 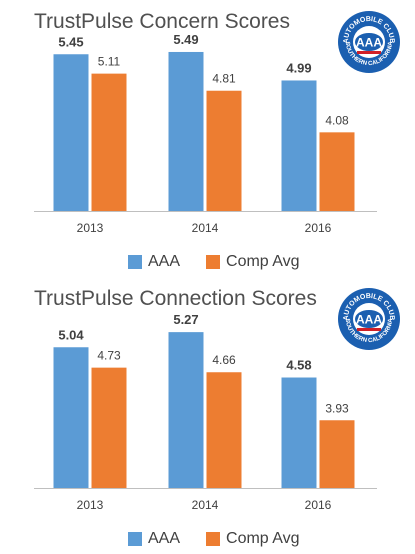 I want to click on data-label-aaa-2014: 5.49, so click(x=185, y=39).